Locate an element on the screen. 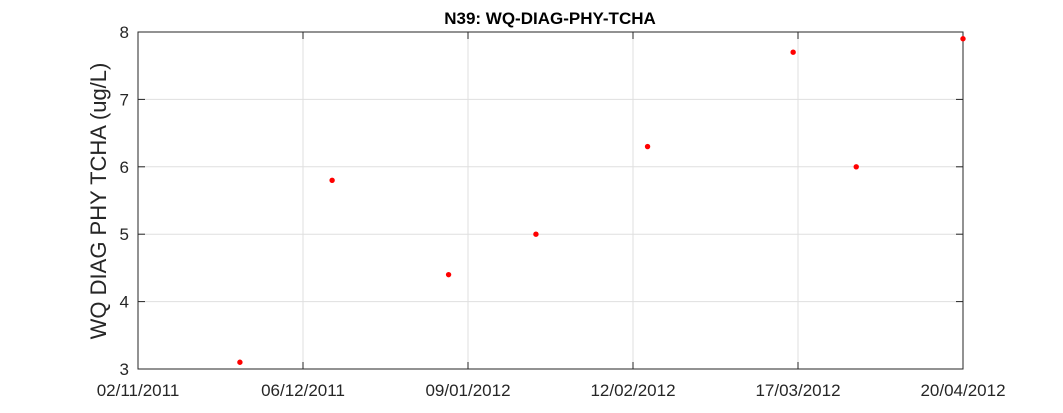 This screenshot has width=1063, height=413. x-tick-label: 02/11/2011 is located at coordinates (138, 390).